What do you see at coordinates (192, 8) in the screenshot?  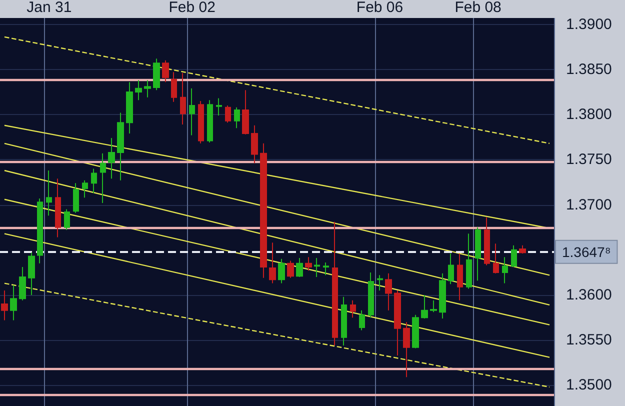 I see `x-tick-label: Feb 02` at bounding box center [192, 8].